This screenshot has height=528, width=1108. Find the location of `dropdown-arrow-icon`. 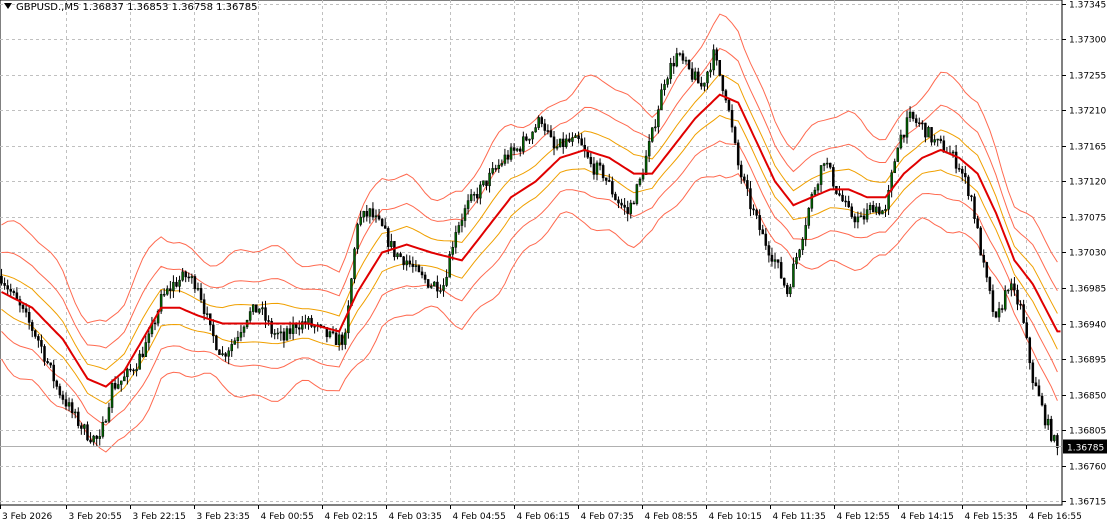

dropdown-arrow-icon is located at coordinates (8, 6).